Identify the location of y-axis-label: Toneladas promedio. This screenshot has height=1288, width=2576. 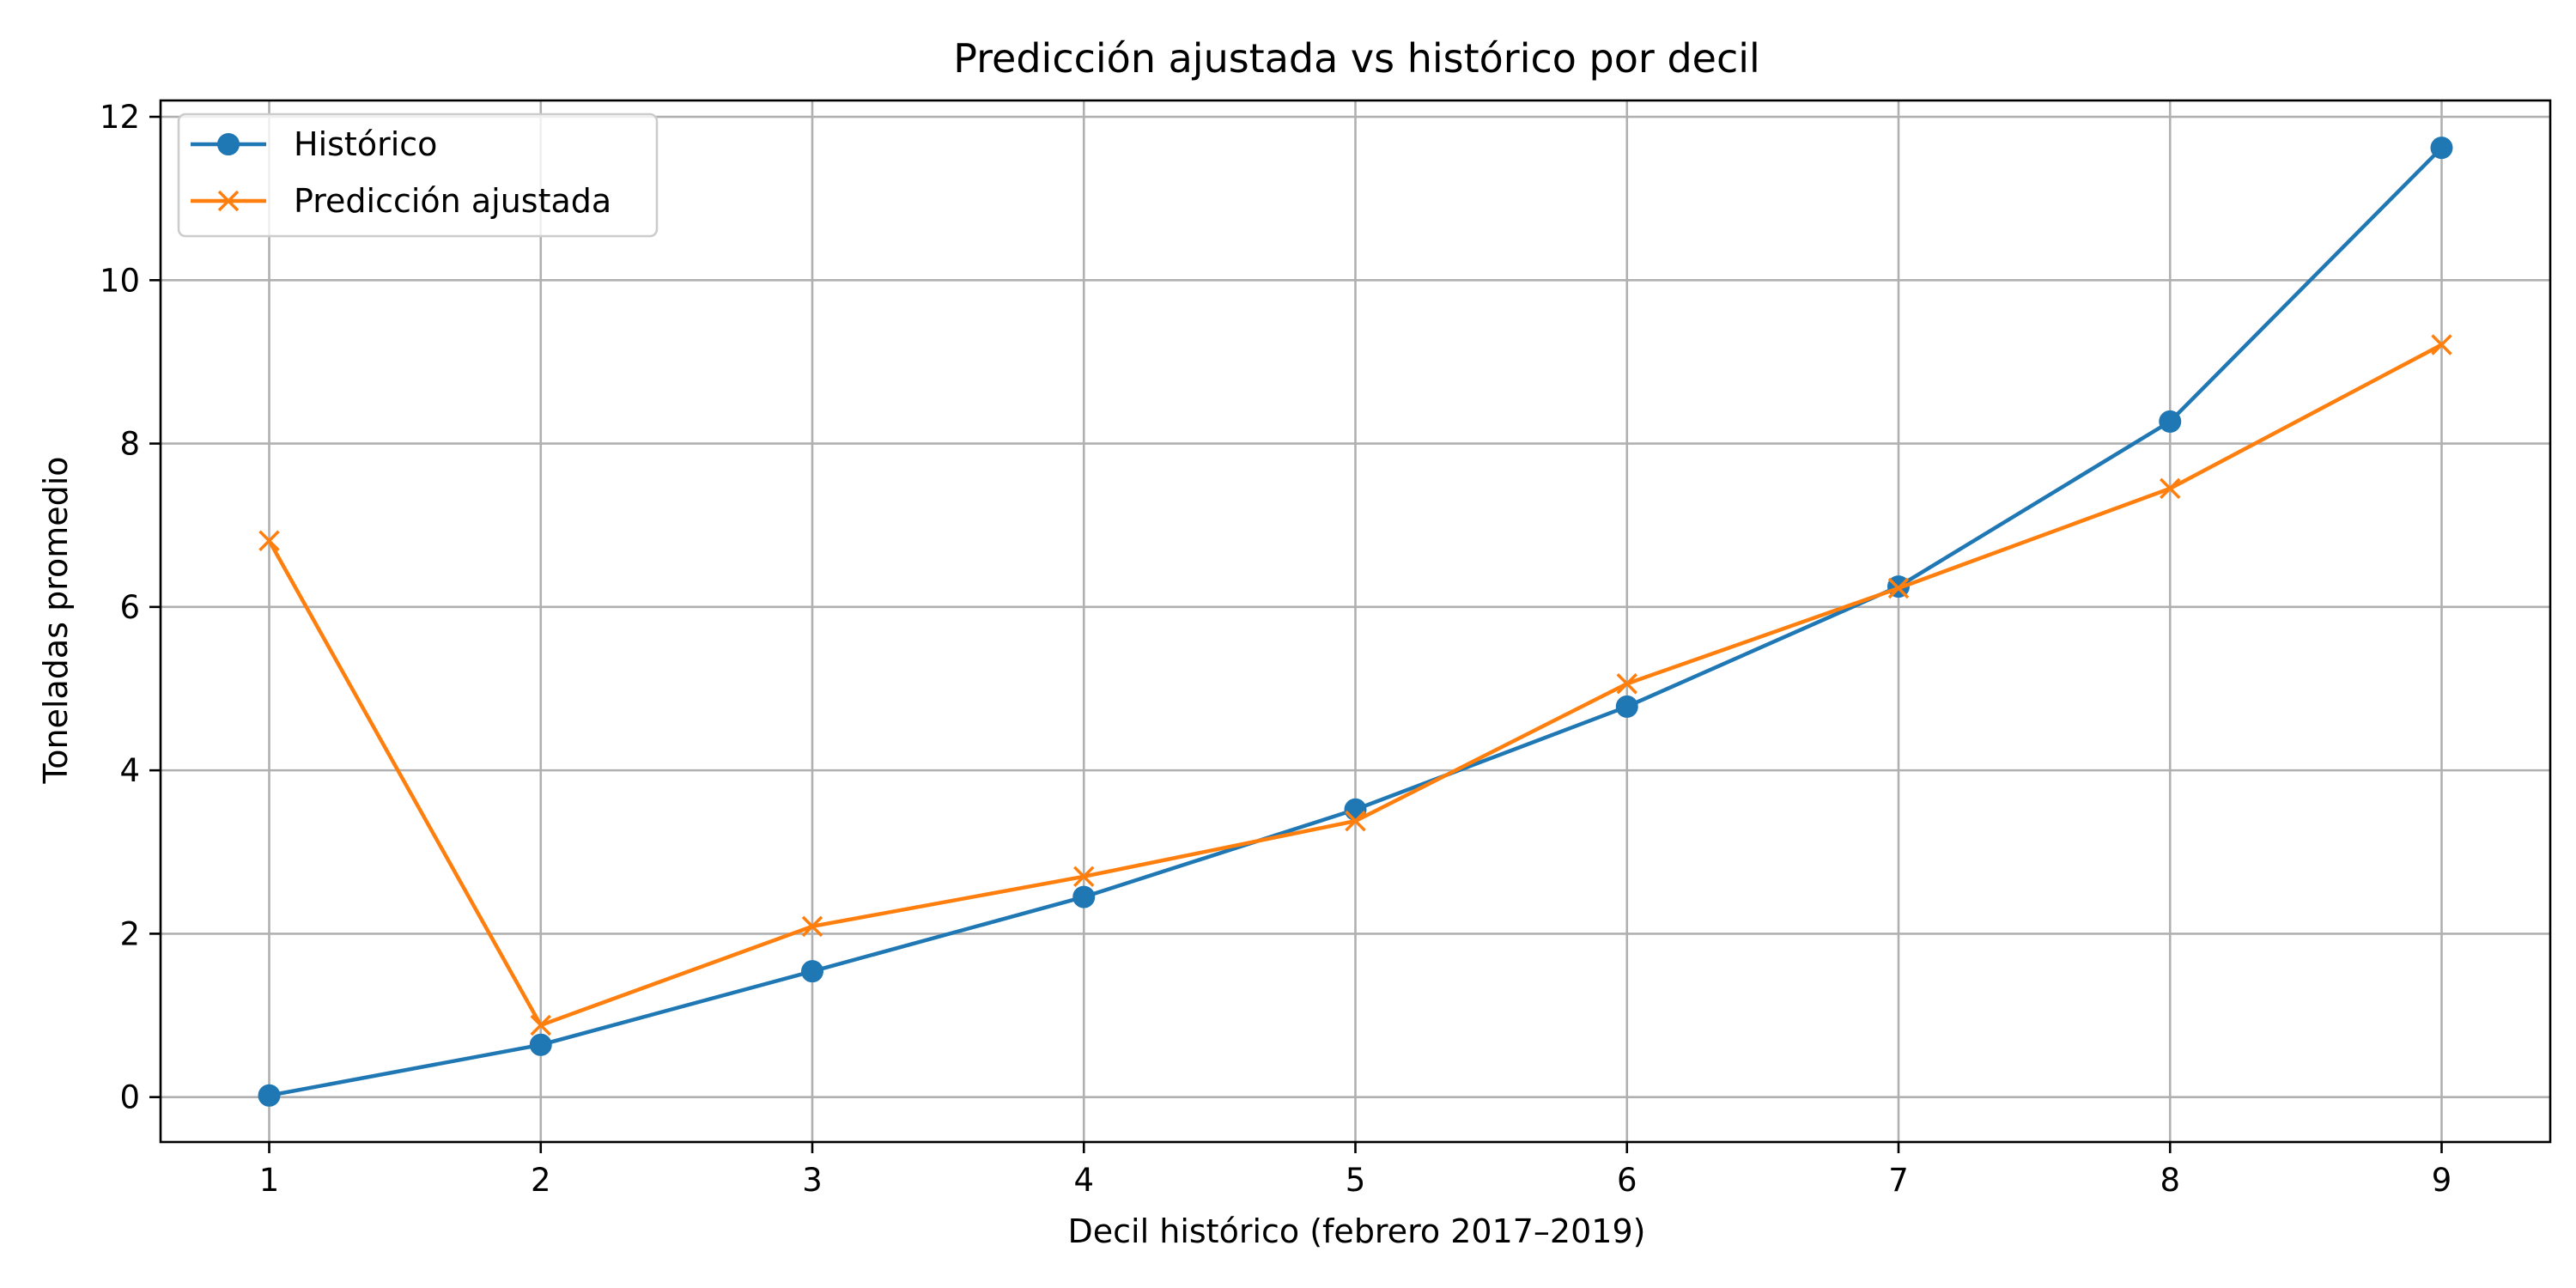
(56, 620).